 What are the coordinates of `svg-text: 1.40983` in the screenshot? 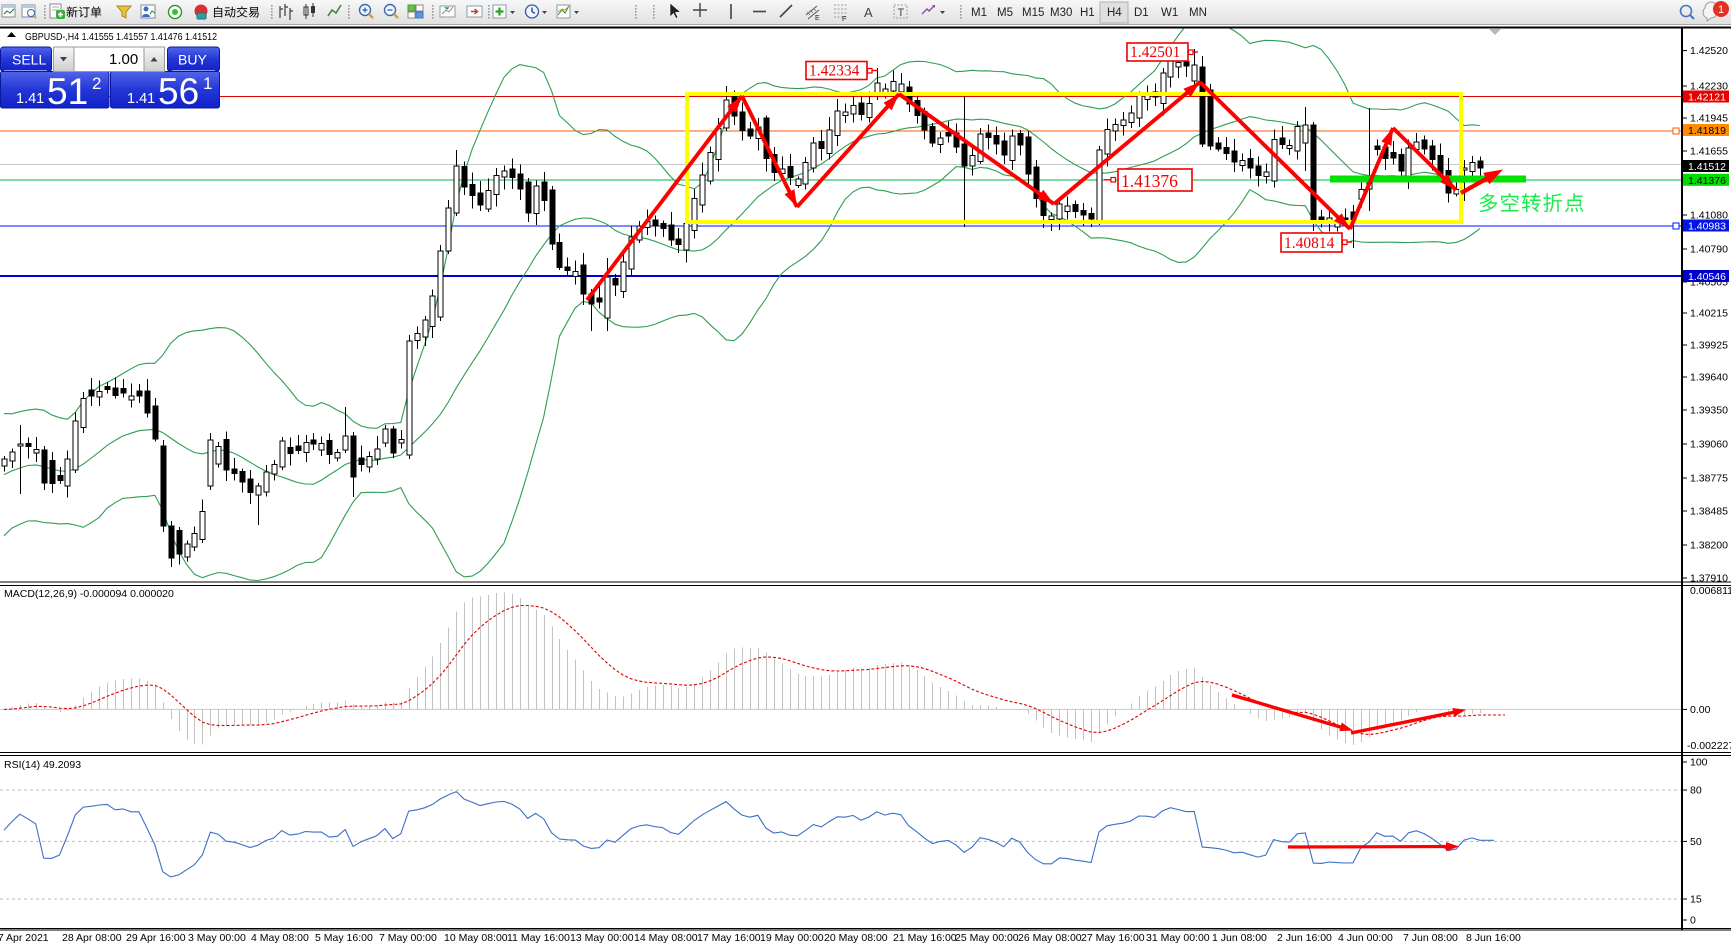 It's located at (1707, 227).